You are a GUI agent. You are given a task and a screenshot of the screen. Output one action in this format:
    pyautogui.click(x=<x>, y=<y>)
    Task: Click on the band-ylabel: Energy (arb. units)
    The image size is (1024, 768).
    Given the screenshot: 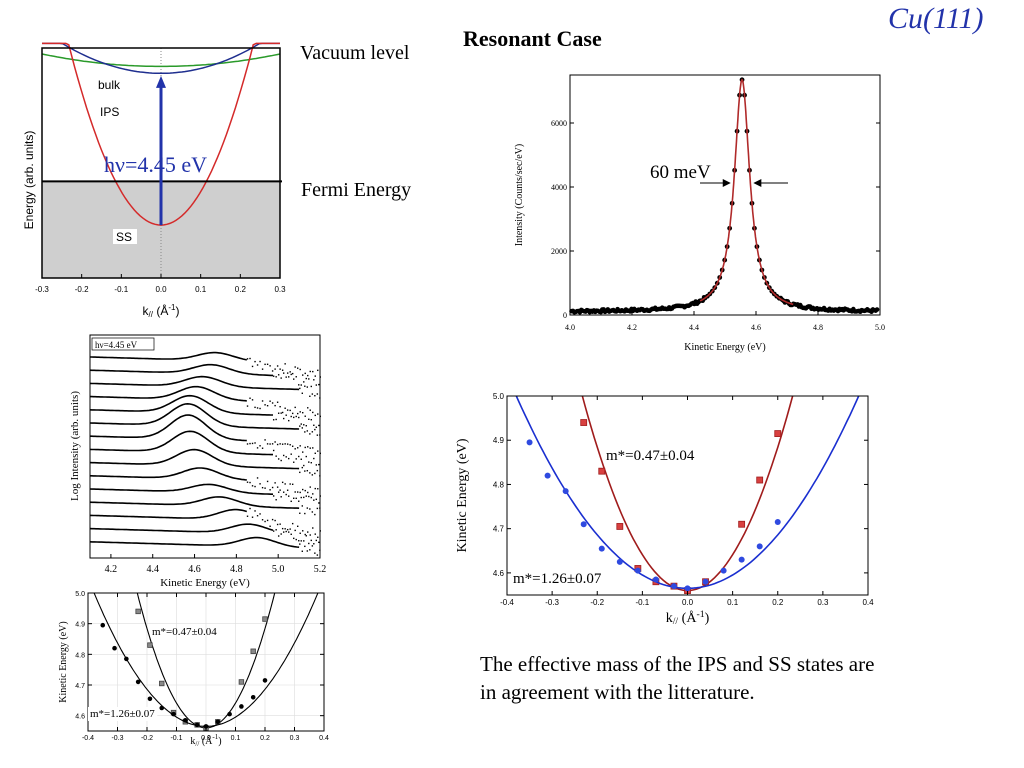 What is the action you would take?
    pyautogui.click(x=29, y=180)
    